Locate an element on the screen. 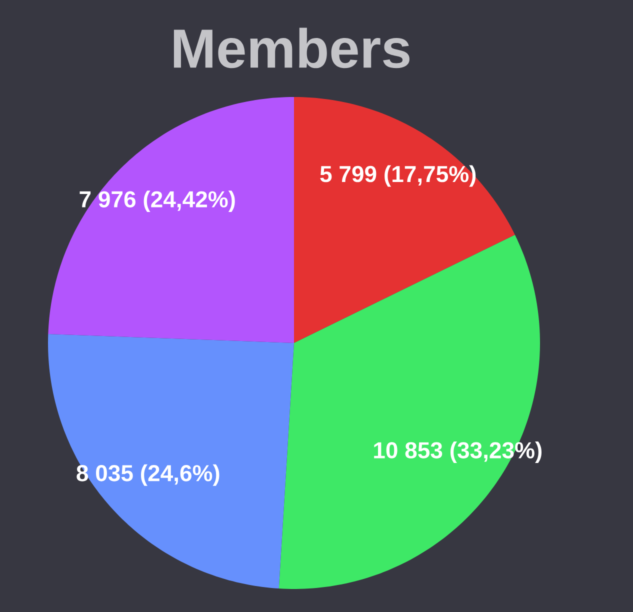 The width and height of the screenshot is (633, 612). data-label: 7 976 (24,42%) is located at coordinates (157, 201).